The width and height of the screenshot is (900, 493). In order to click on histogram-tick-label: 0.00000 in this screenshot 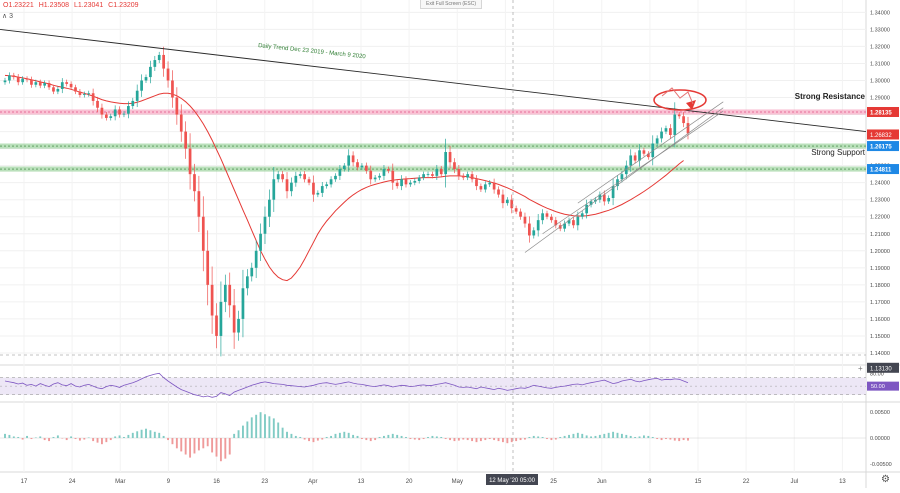, I will do `click(880, 439)`.